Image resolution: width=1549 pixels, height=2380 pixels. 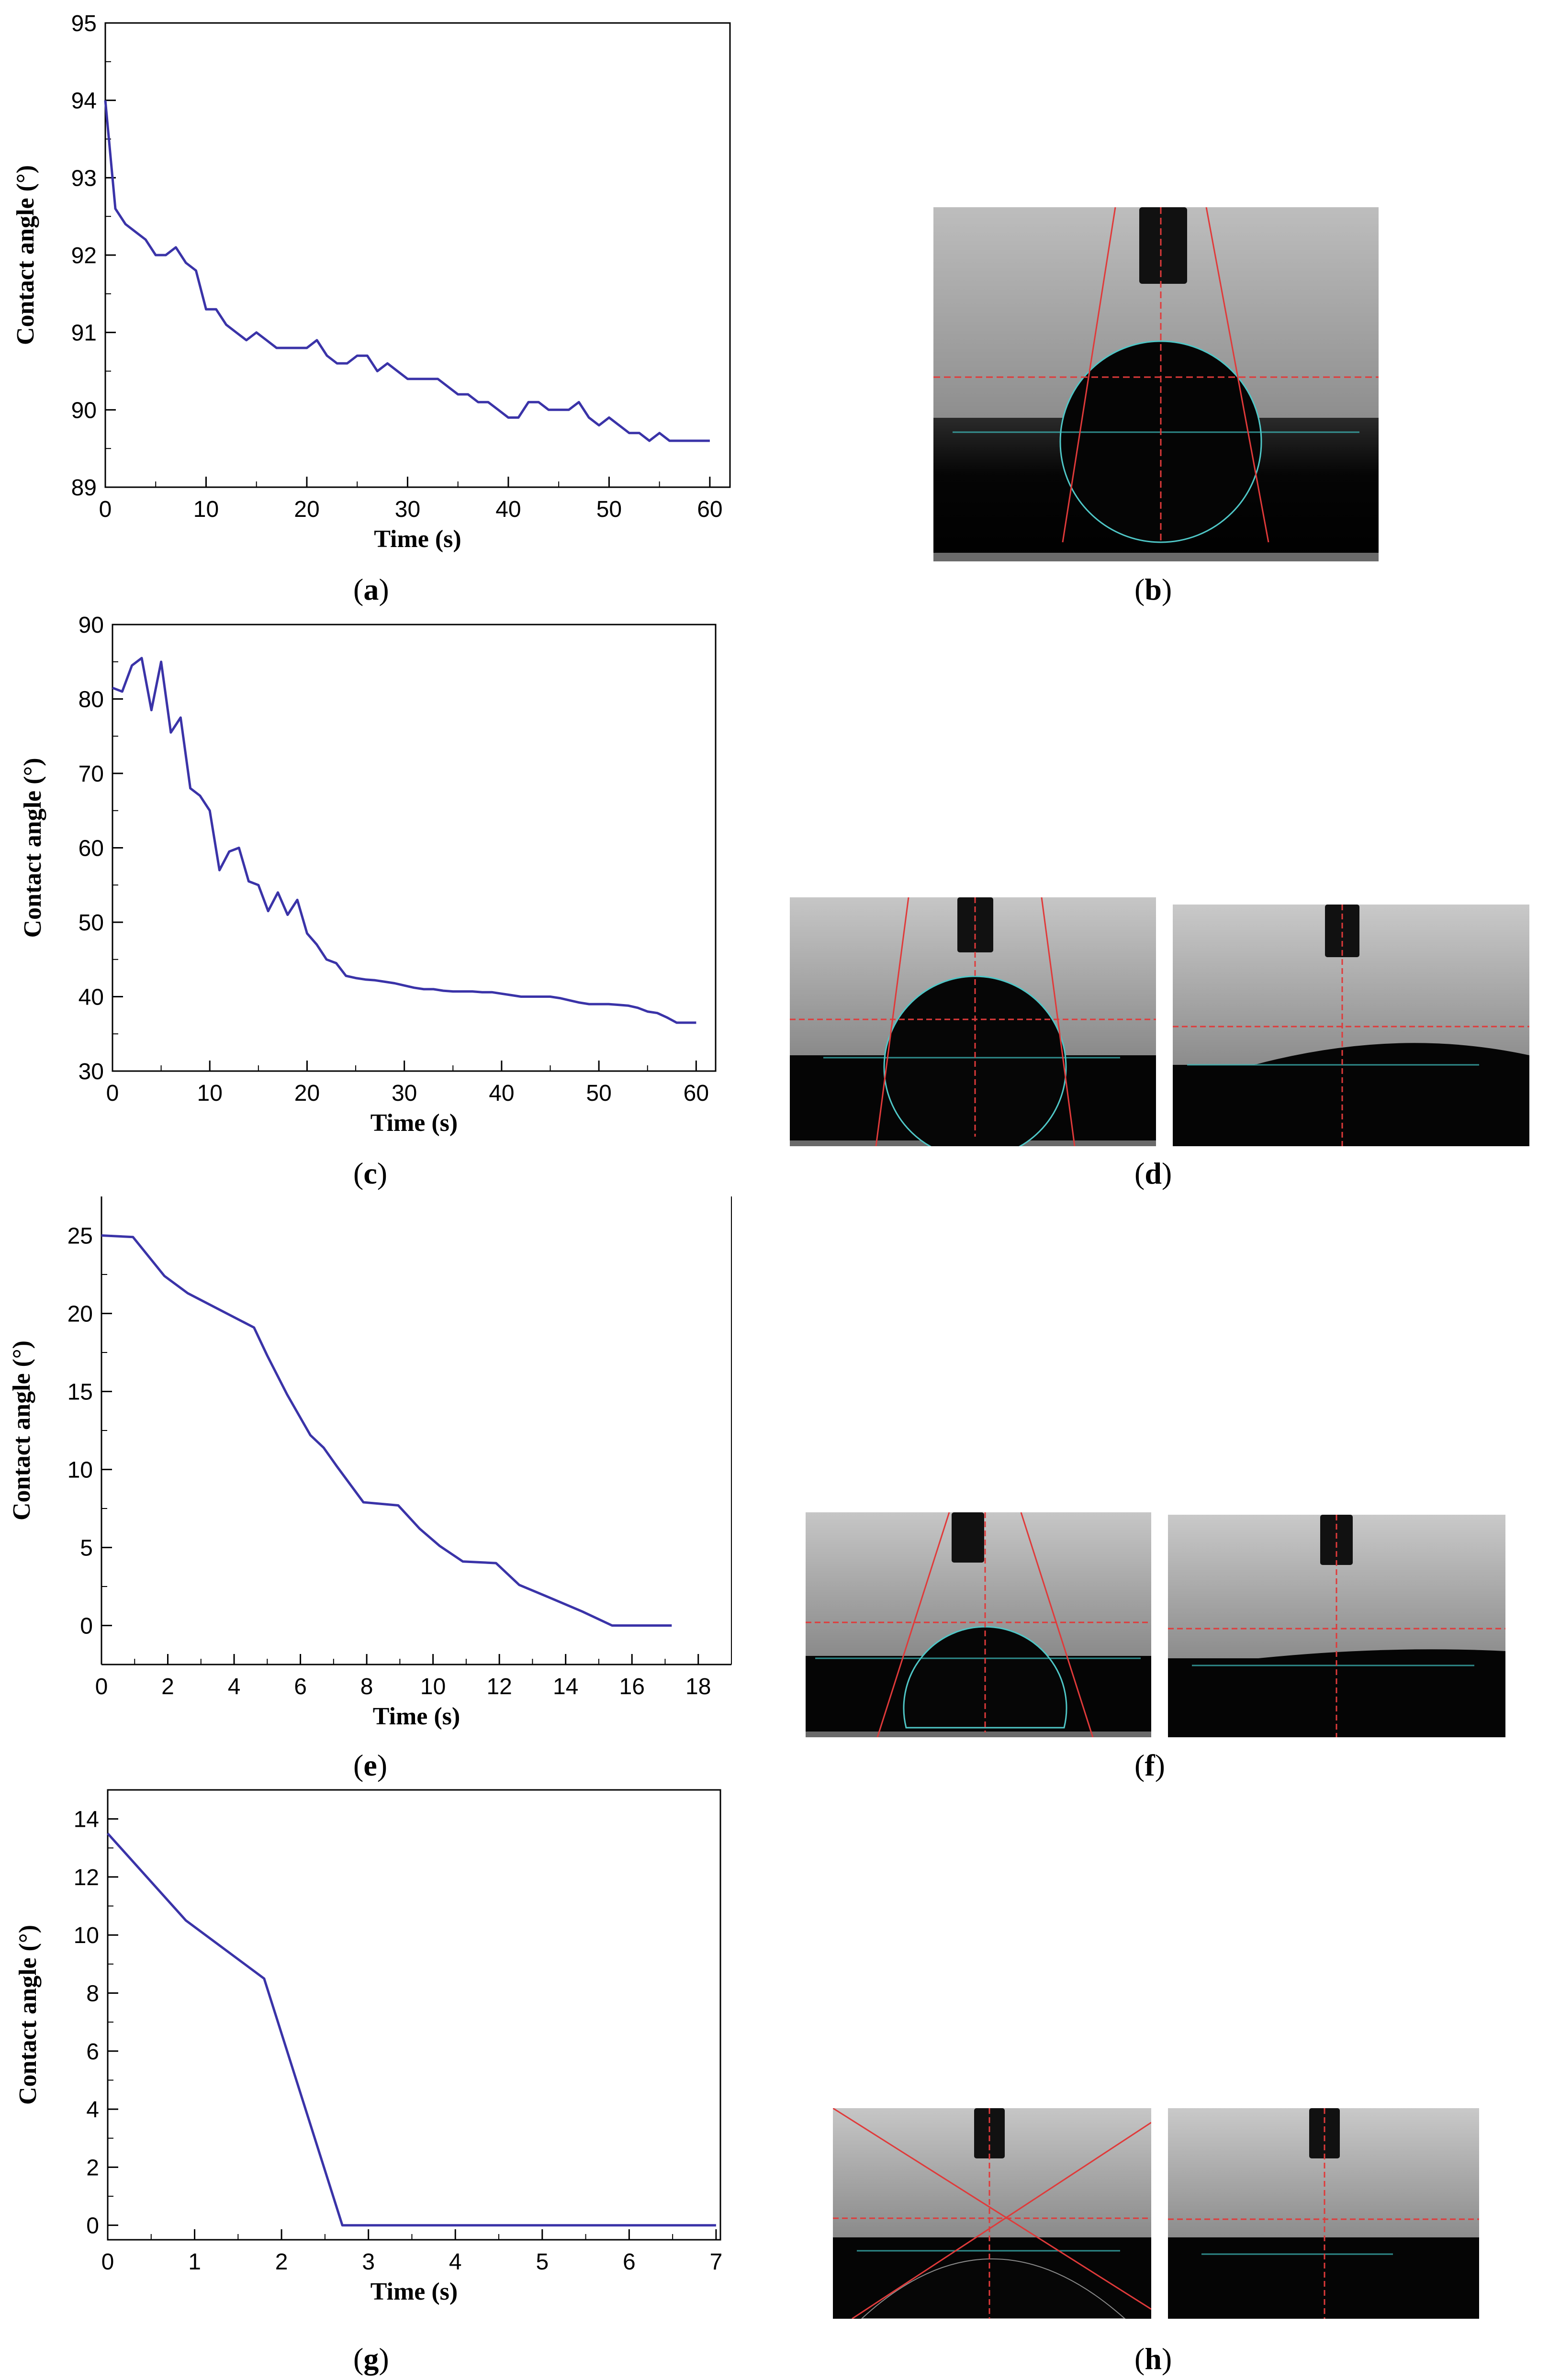 What do you see at coordinates (92, 1994) in the screenshot?
I see `y-tick-label-g: 8` at bounding box center [92, 1994].